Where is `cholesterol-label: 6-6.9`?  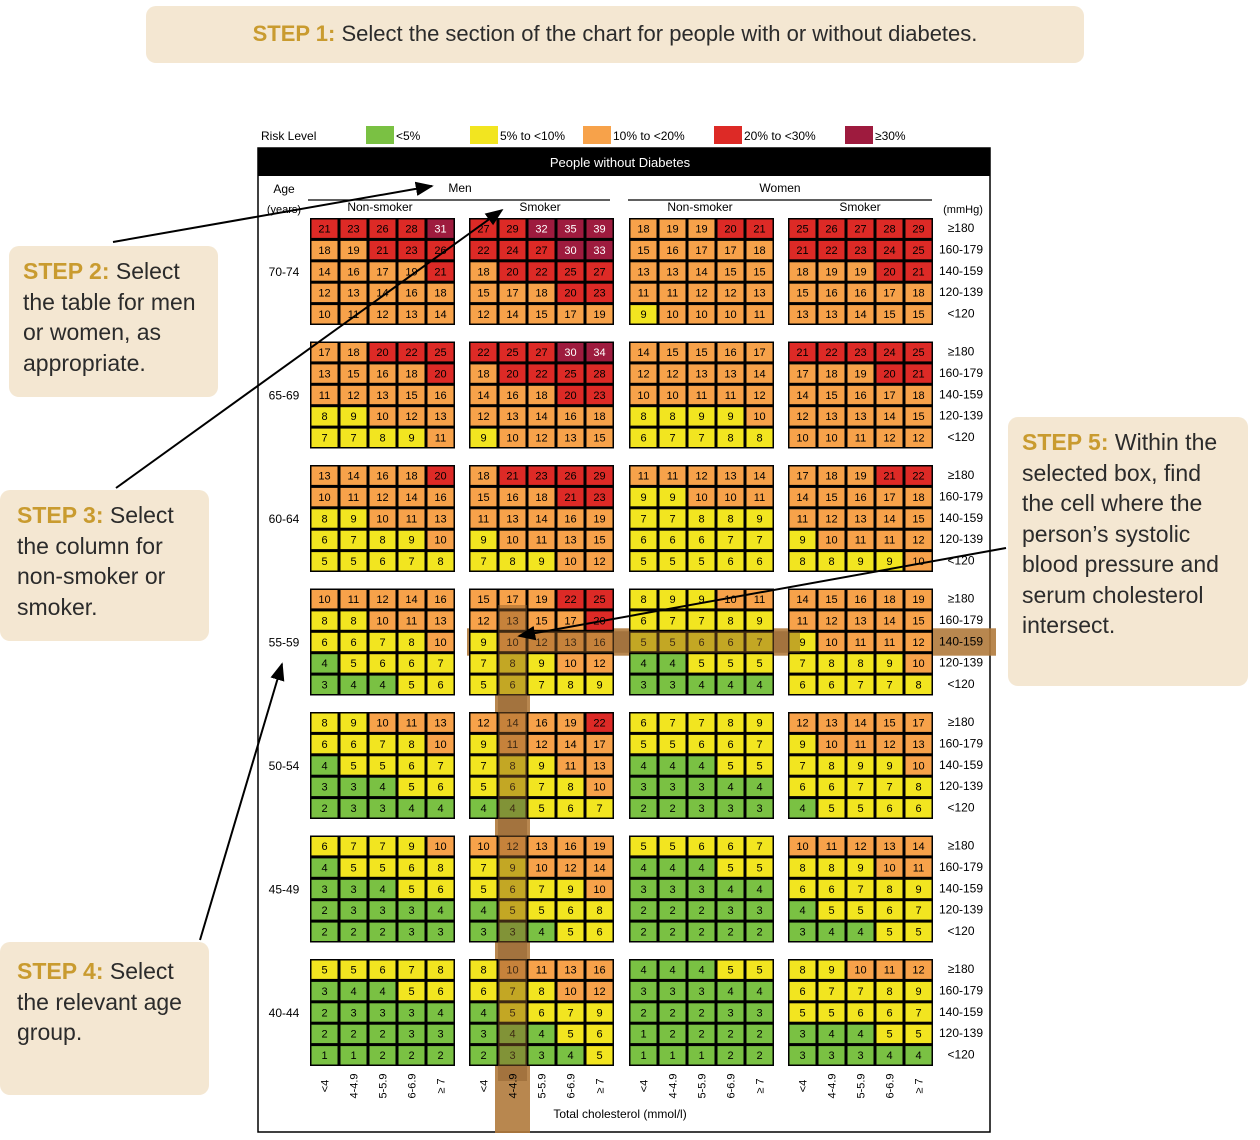 cholesterol-label: 6-6.9 is located at coordinates (413, 1085).